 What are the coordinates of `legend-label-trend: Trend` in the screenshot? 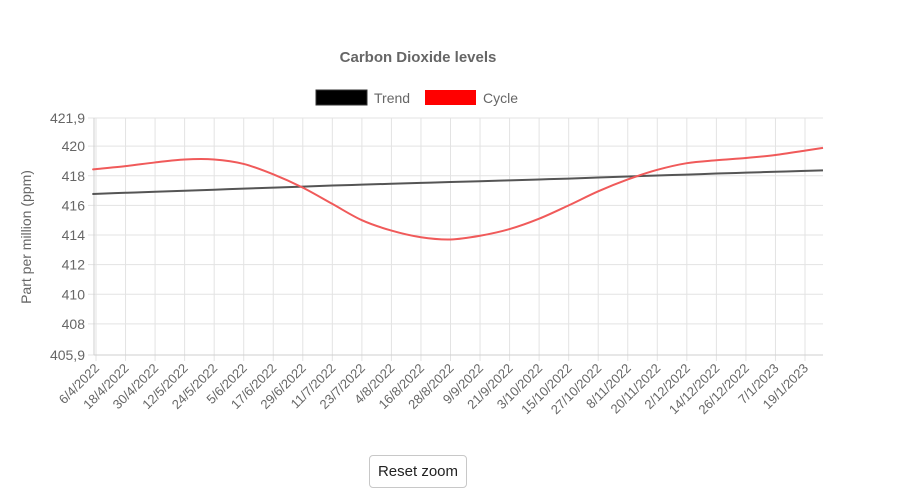 It's located at (392, 98).